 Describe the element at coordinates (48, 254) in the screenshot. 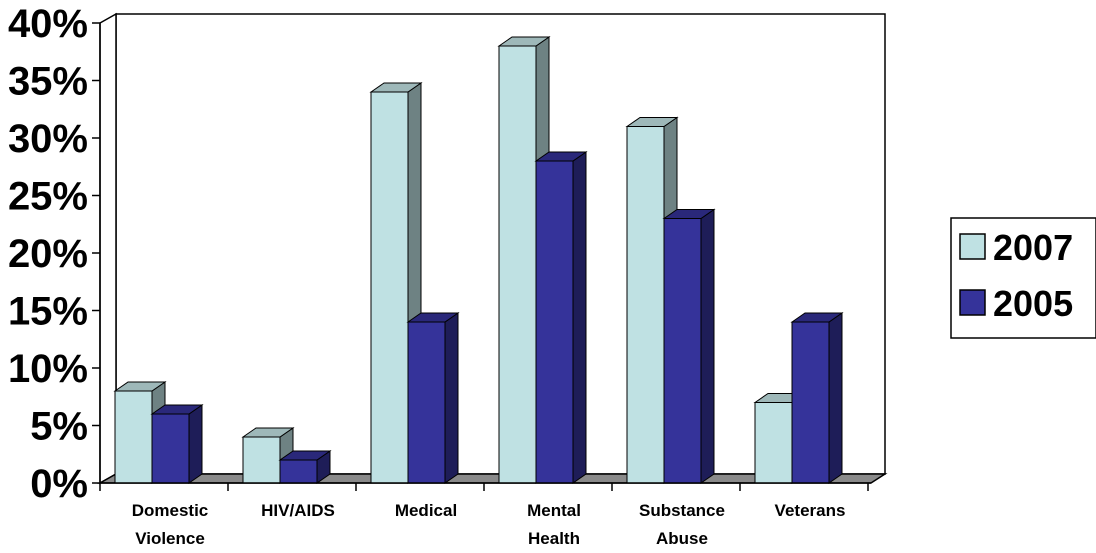

I see `y-tick-label: 20%` at that location.